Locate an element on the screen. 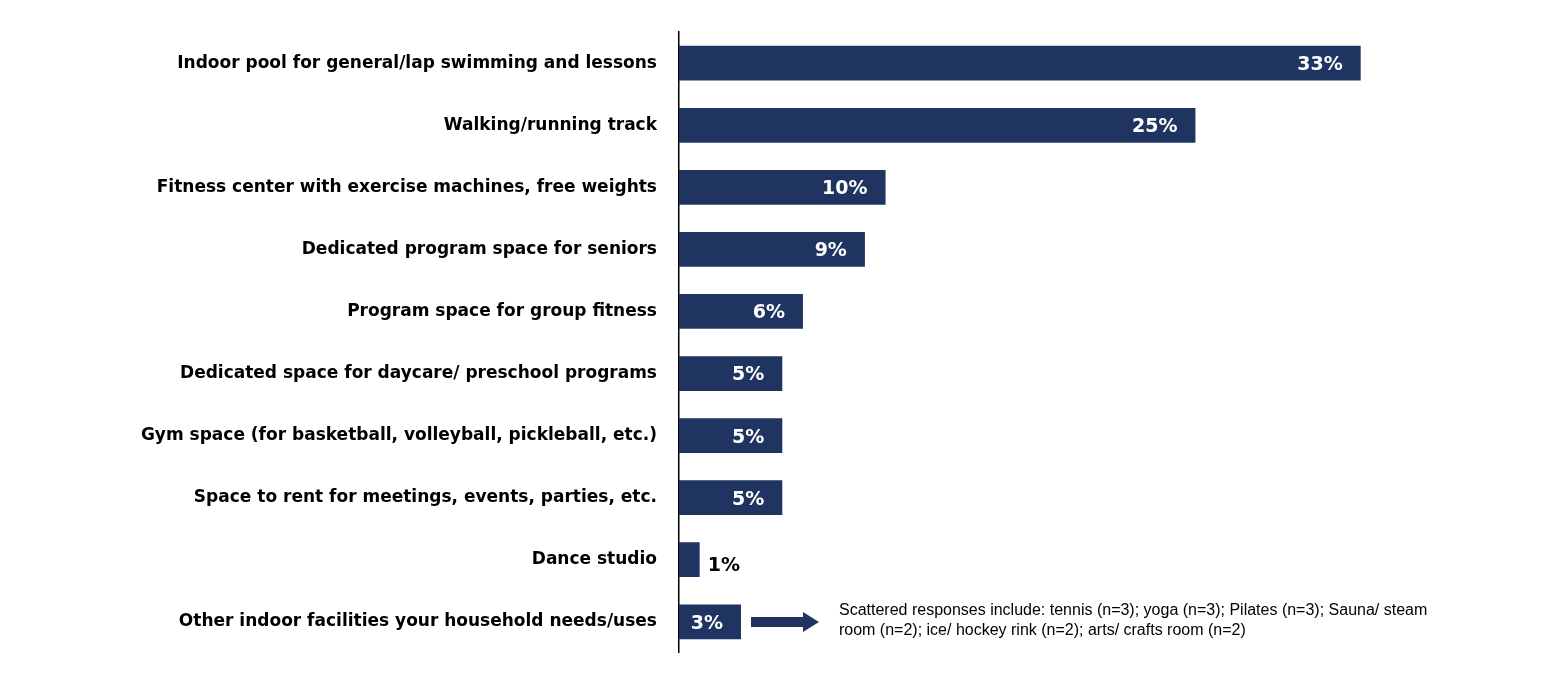 The image size is (1563, 685). y-tick-label: Fitness center with exercise machines, free weights is located at coordinates (406, 185).